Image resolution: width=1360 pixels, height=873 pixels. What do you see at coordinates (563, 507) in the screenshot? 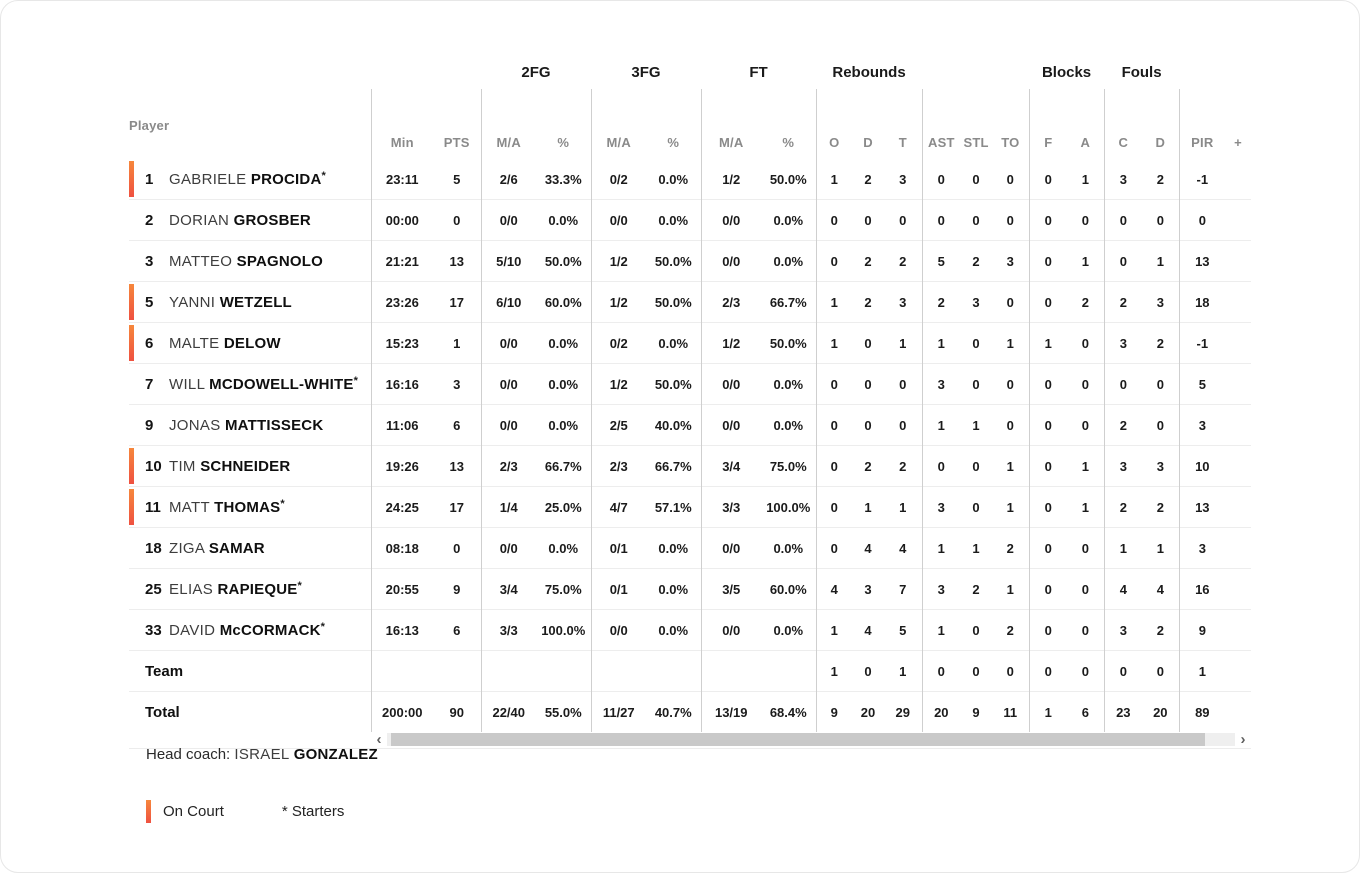
I see `stat-cell: 25.0%` at bounding box center [563, 507].